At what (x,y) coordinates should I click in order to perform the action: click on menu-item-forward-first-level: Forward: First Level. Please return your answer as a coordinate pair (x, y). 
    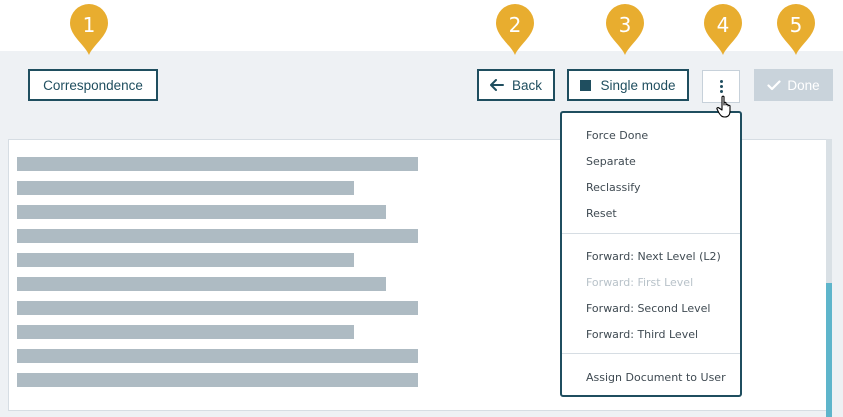
    Looking at the image, I should click on (640, 282).